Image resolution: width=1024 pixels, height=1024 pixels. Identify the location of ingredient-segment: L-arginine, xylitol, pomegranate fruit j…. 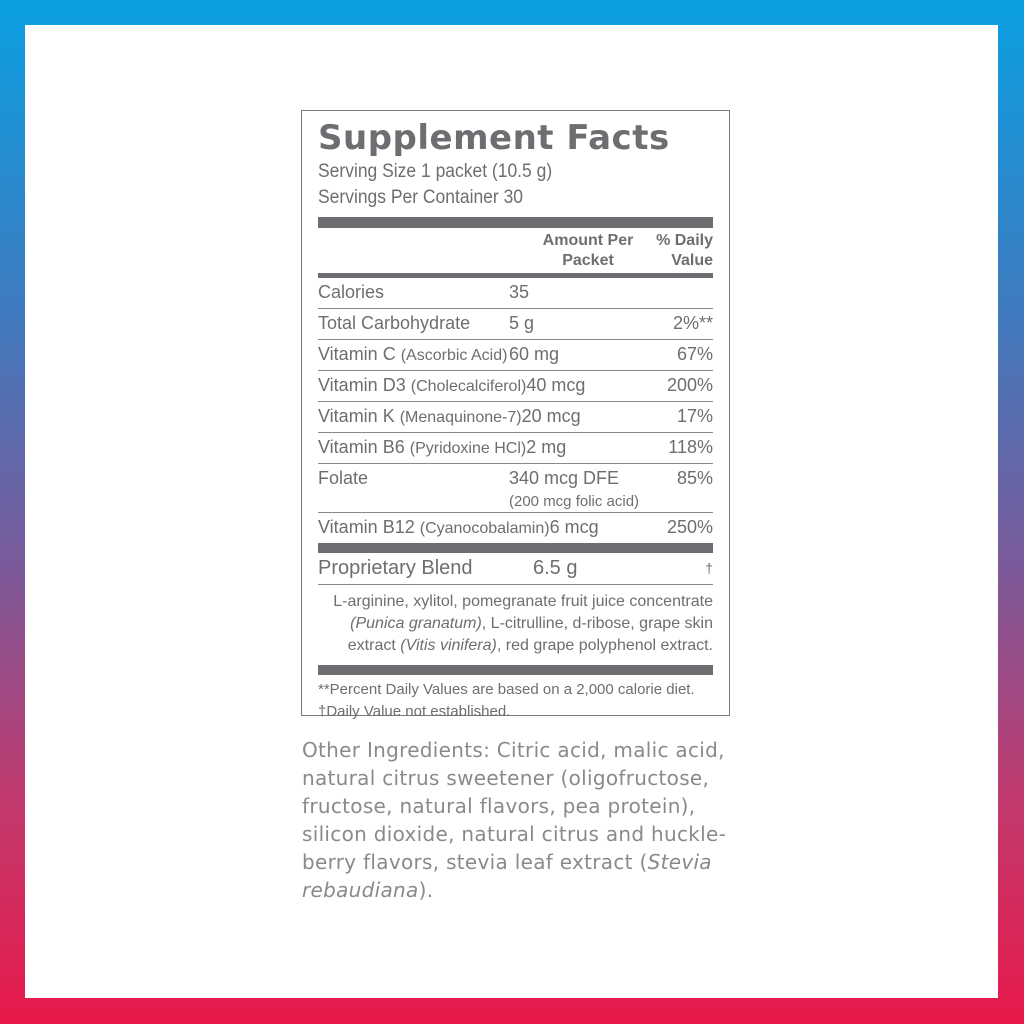
(523, 601).